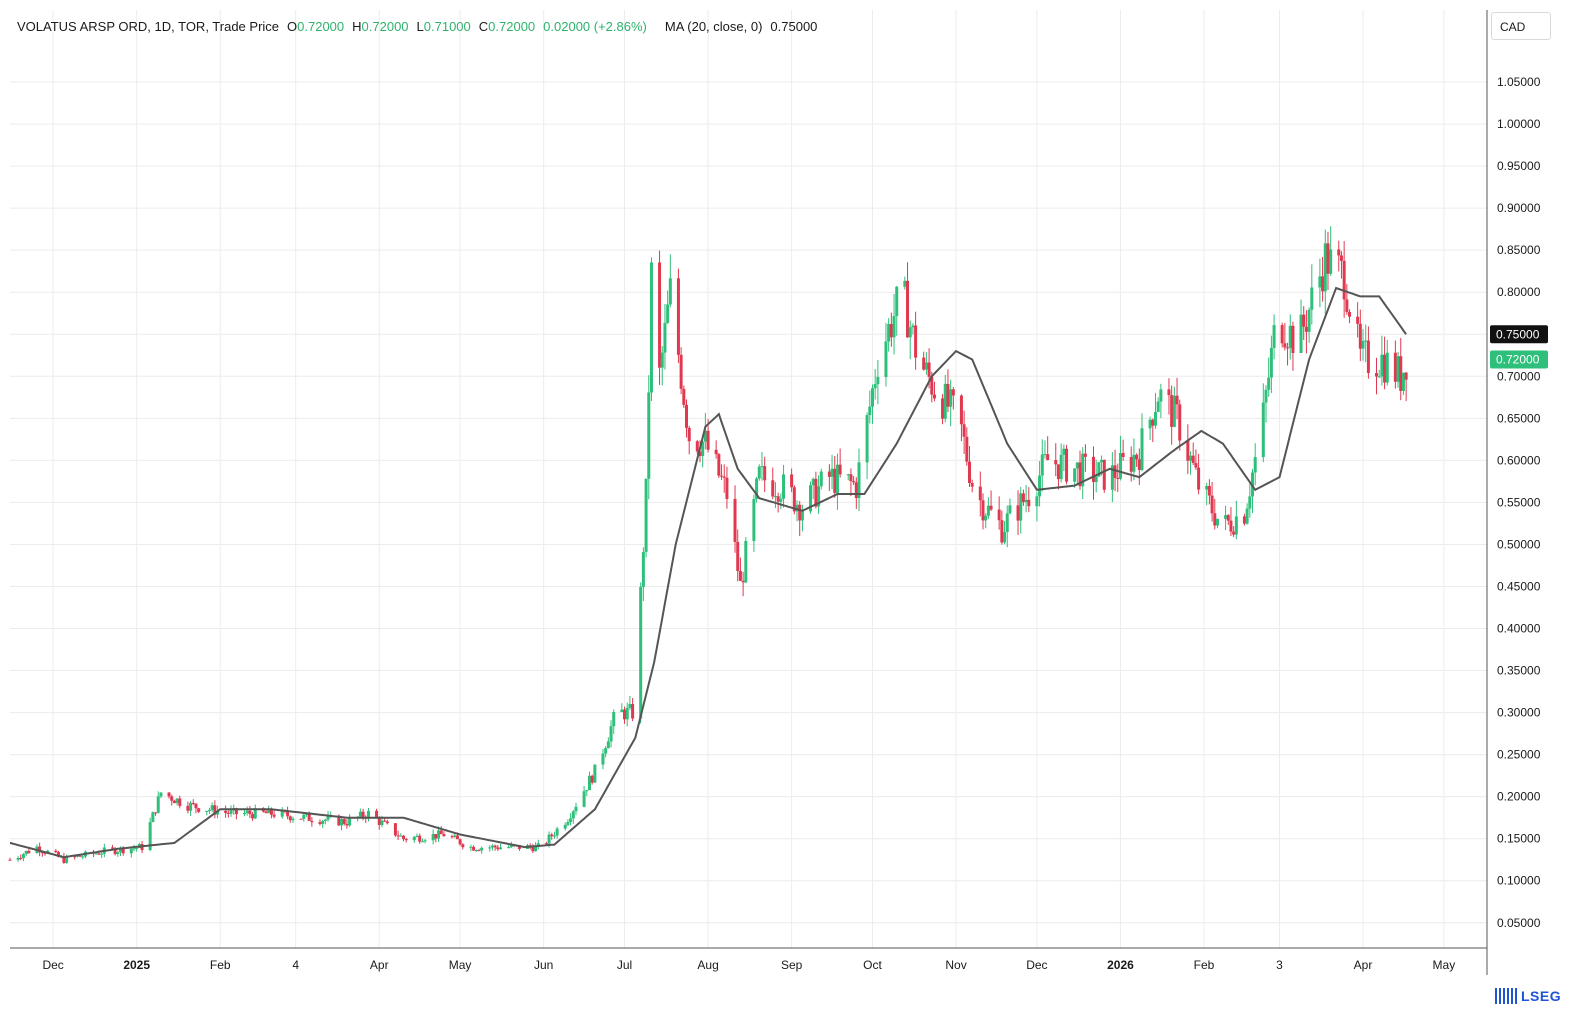 This screenshot has width=1588, height=1020. Describe the element at coordinates (1519, 166) in the screenshot. I see `y-tick-label: 0.95000` at that location.